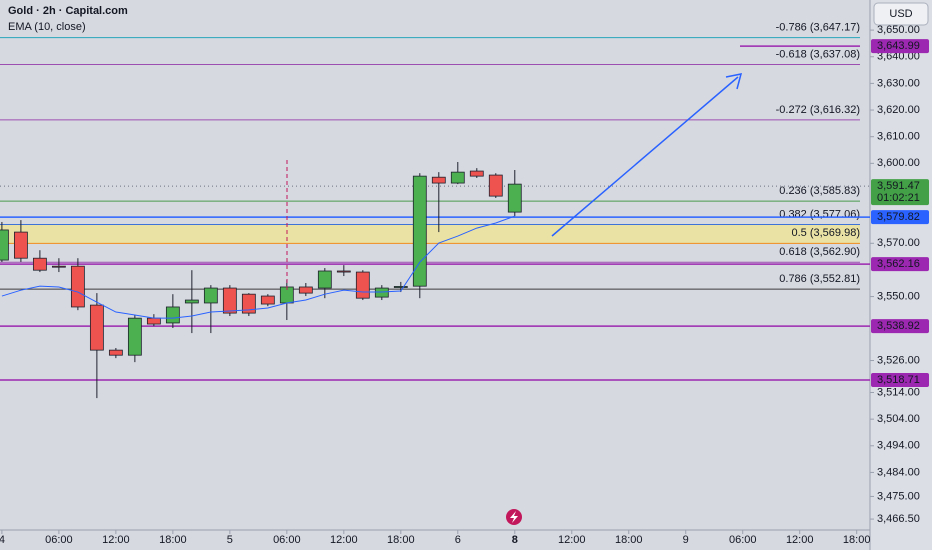 Image resolution: width=932 pixels, height=550 pixels. I want to click on x-tick-label: 4, so click(2, 540).